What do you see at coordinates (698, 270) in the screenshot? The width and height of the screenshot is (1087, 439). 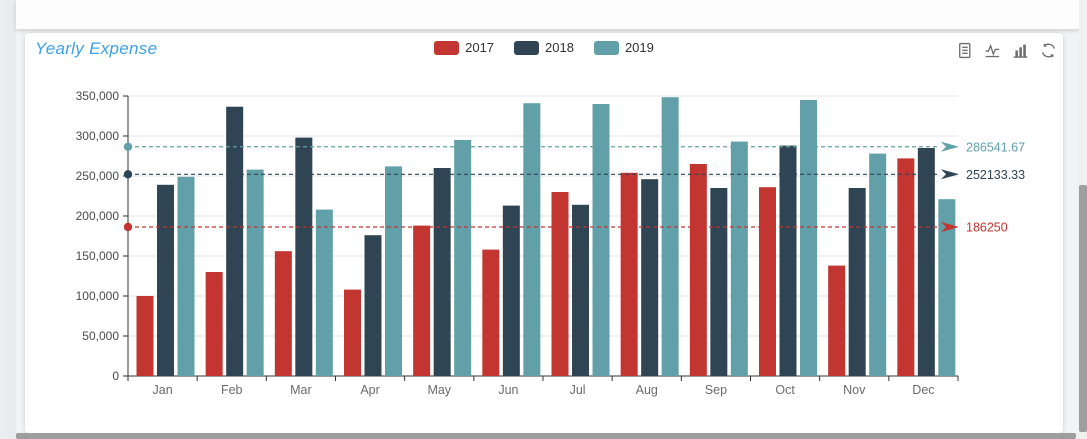 I see `bar-2017-Sep` at bounding box center [698, 270].